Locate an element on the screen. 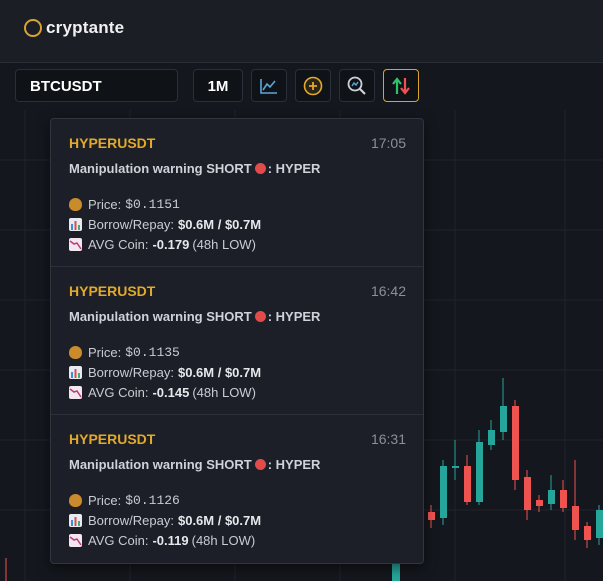  avg-value: -0.179 is located at coordinates (171, 244).